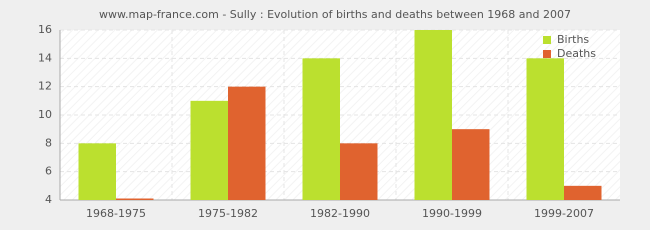 The image size is (650, 240). I want to click on x-tick-label: 1990-1999, so click(452, 213).